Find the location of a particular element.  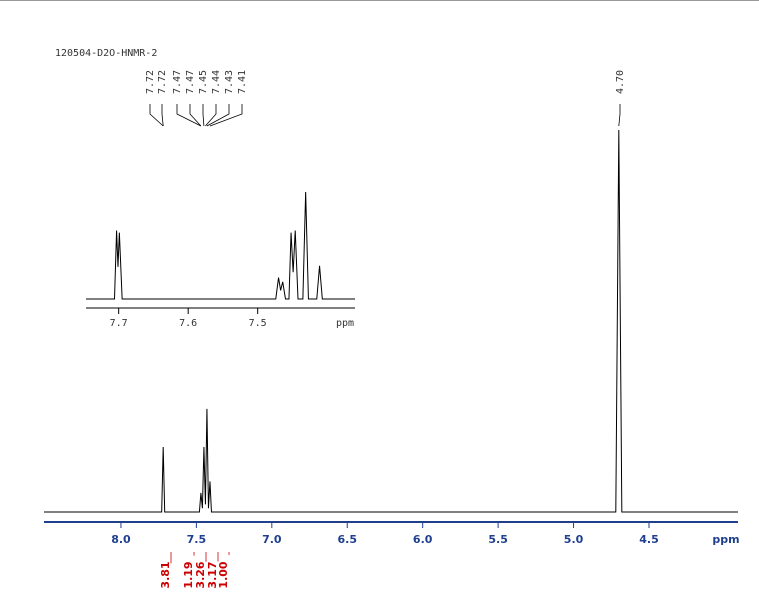

x-tick-label: 8.0 is located at coordinates (121, 539).